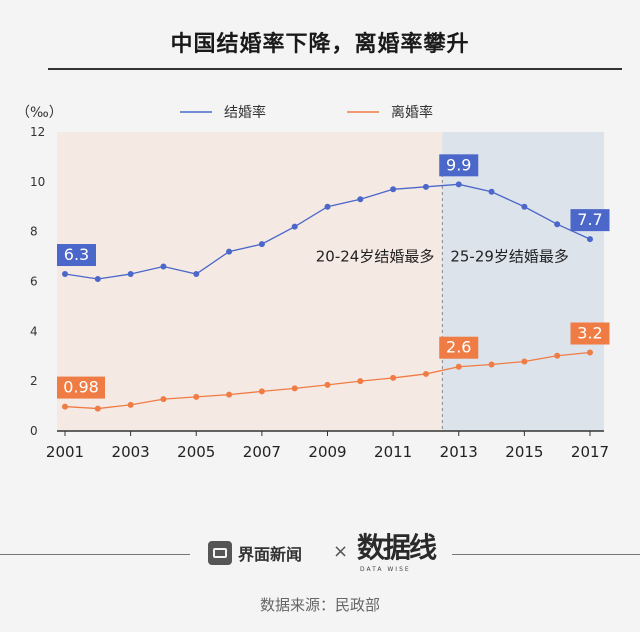 This screenshot has width=640, height=632. What do you see at coordinates (262, 452) in the screenshot?
I see `x-tick-label: 2007` at bounding box center [262, 452].